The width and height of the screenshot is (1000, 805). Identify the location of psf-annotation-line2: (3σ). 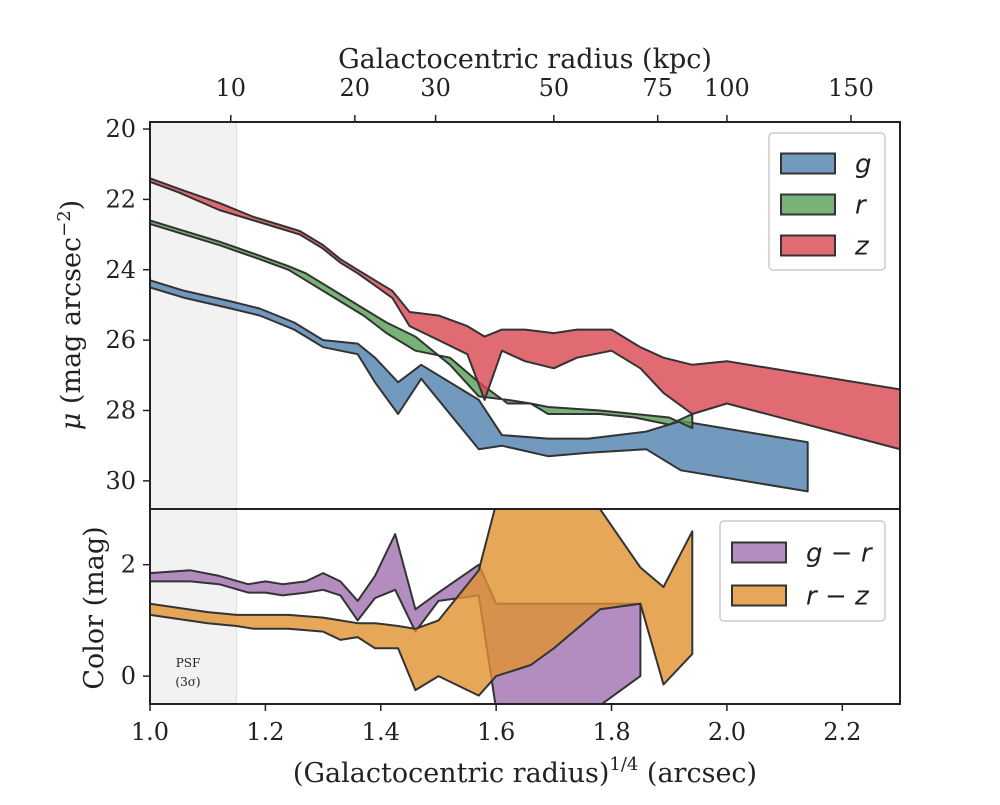
(187, 682).